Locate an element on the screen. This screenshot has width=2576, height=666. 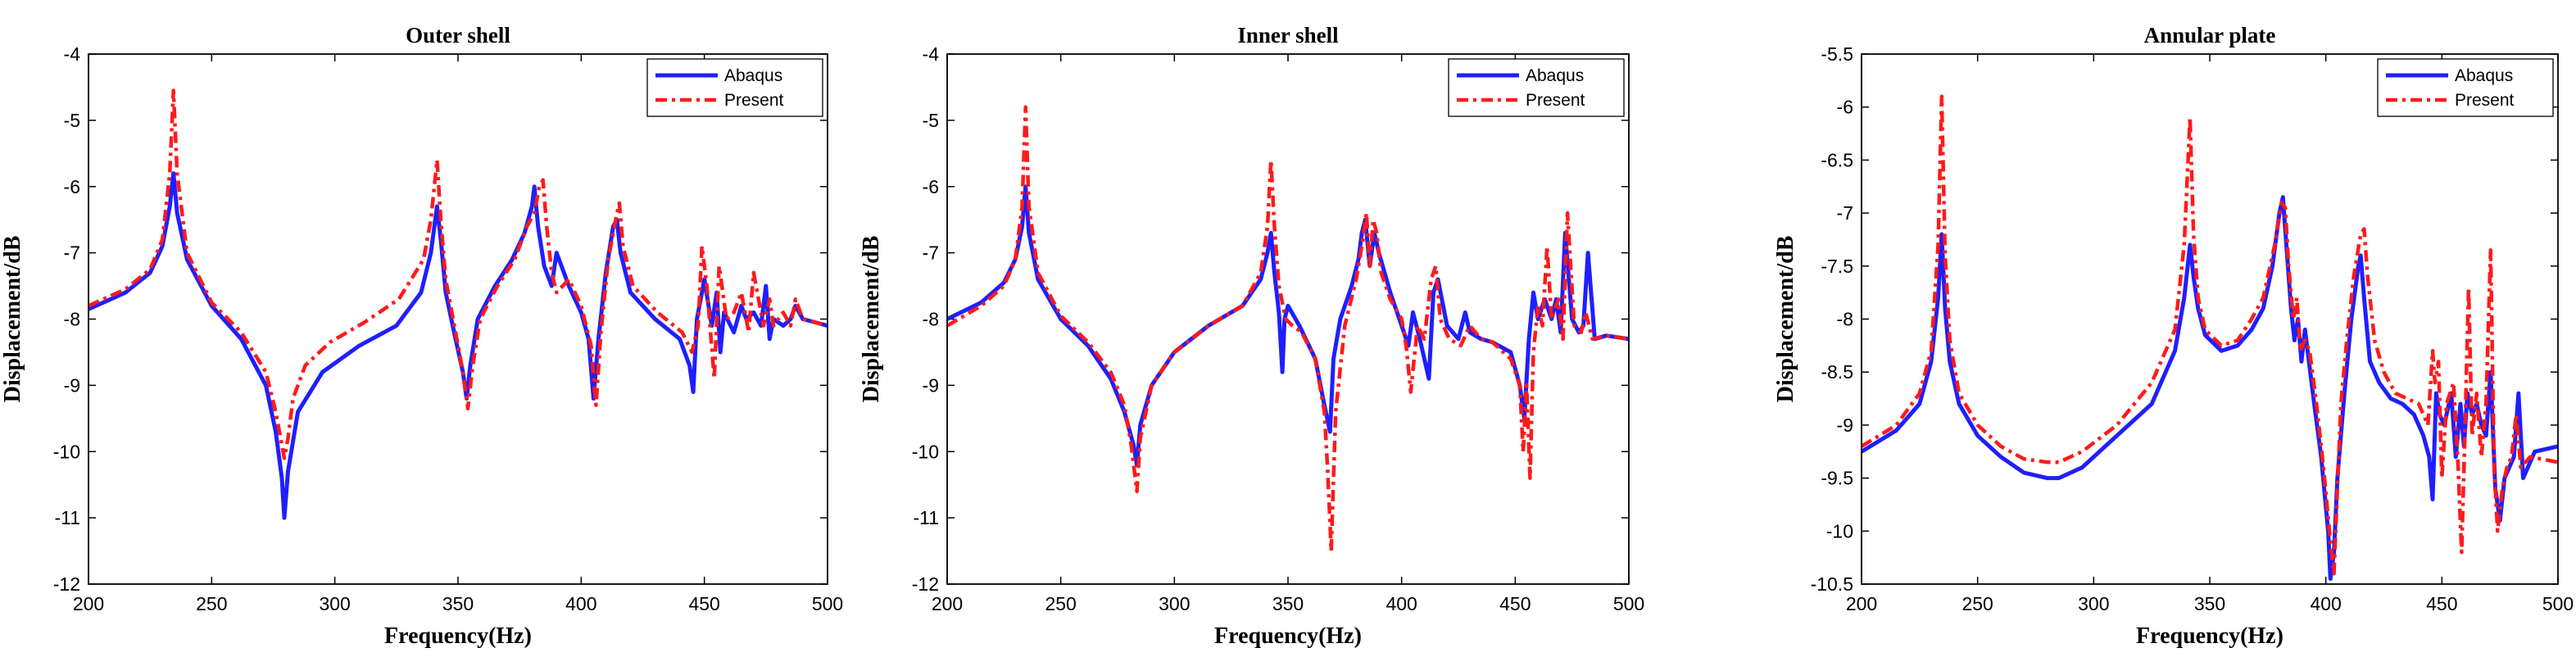
y-tick-label: -9.5 is located at coordinates (1837, 479).